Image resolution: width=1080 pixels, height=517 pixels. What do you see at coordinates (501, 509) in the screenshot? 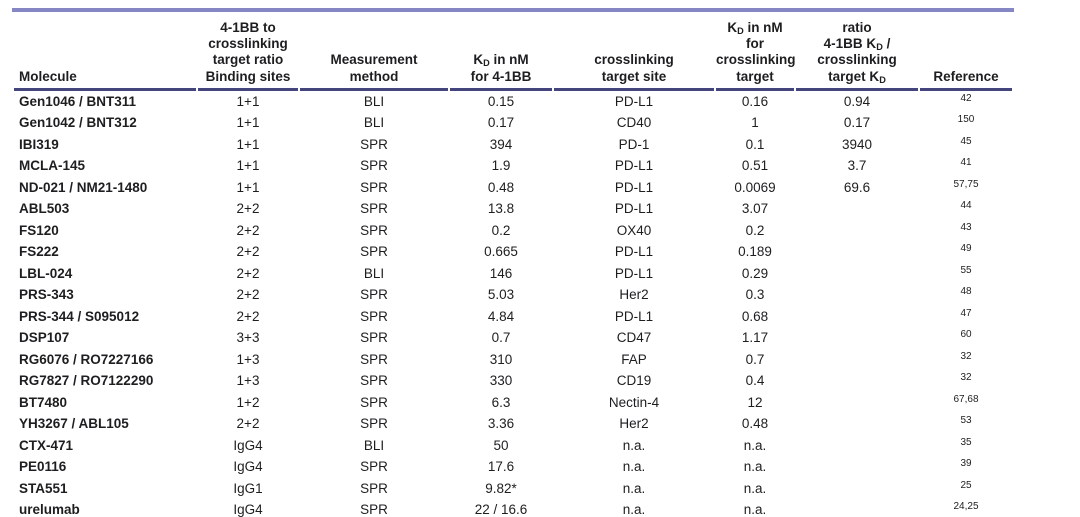
I see `cell-kd41bb: 22 / 16.6` at bounding box center [501, 509].